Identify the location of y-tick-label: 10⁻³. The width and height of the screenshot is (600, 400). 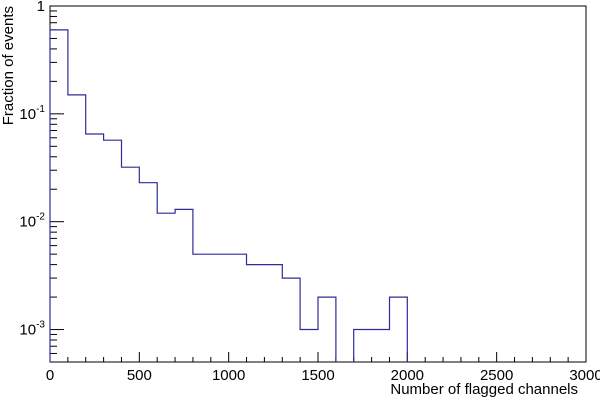
(32, 329).